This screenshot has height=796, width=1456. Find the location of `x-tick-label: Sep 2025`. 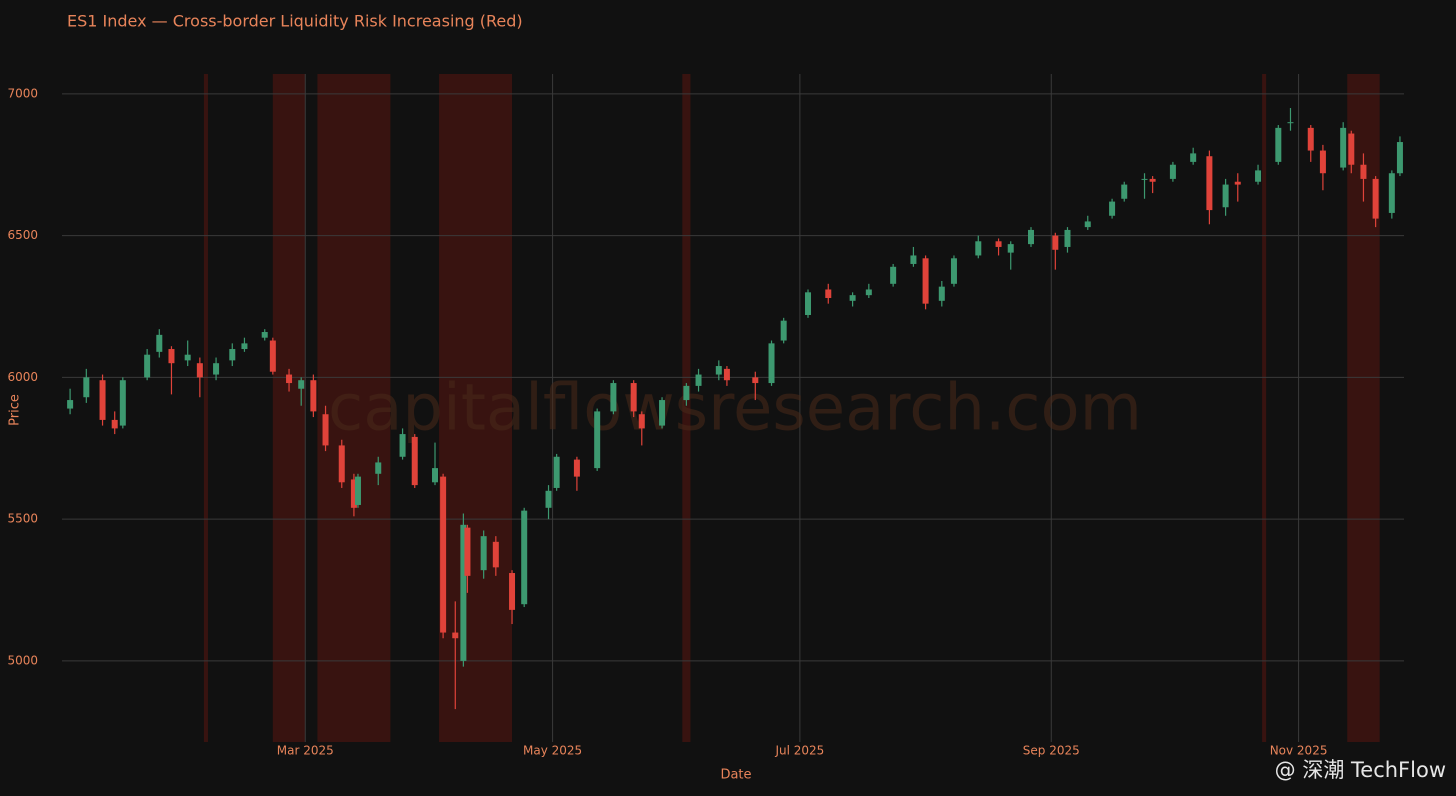

x-tick-label: Sep 2025 is located at coordinates (1051, 751).